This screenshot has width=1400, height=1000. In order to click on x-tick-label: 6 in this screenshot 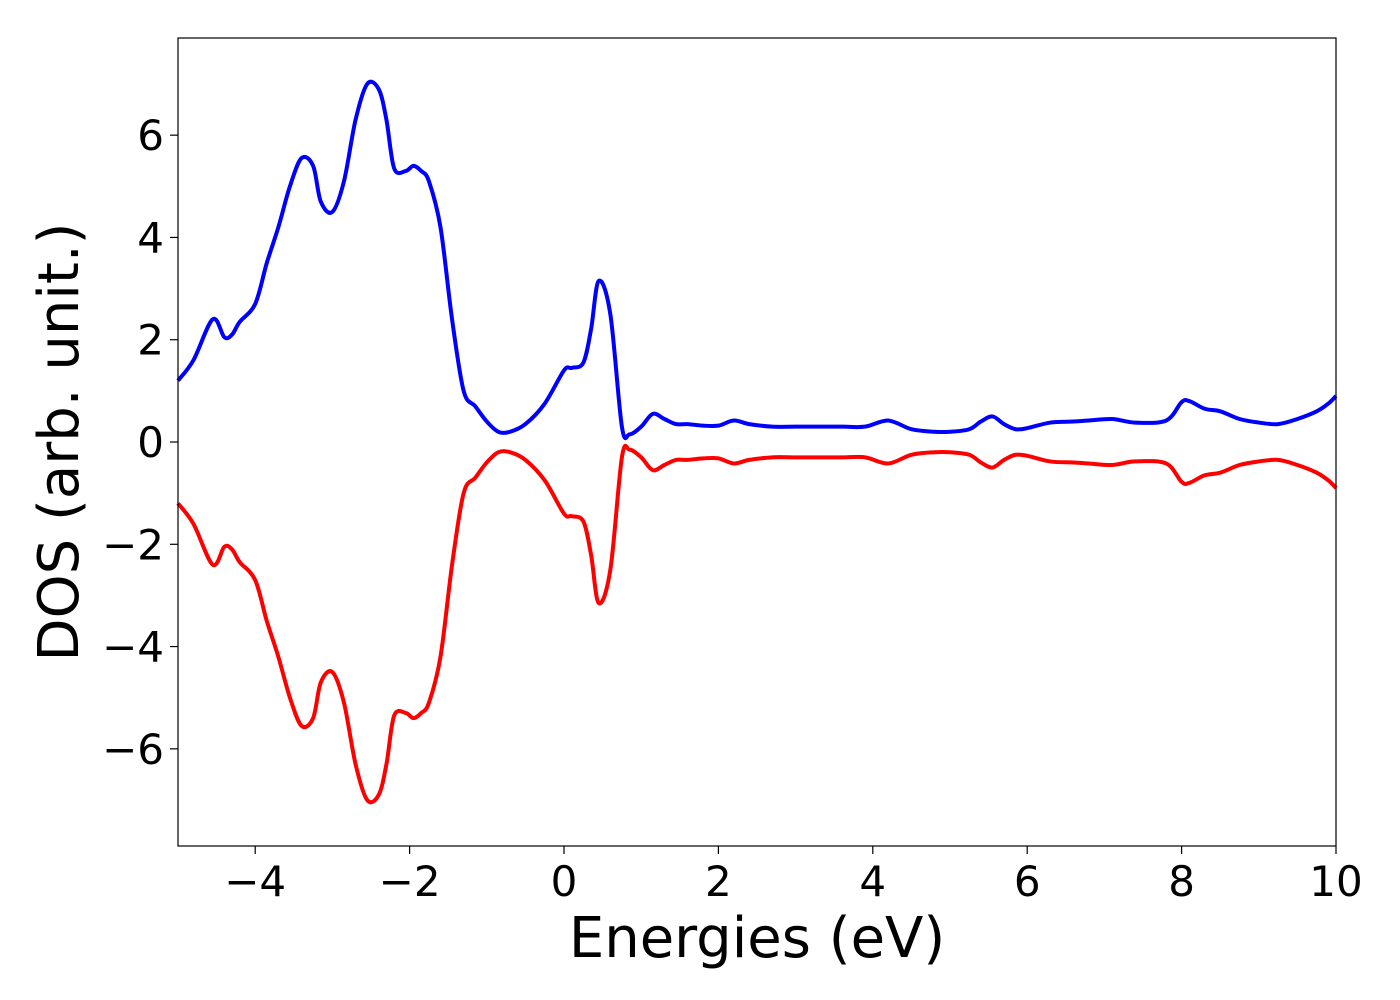, I will do `click(1027, 881)`.